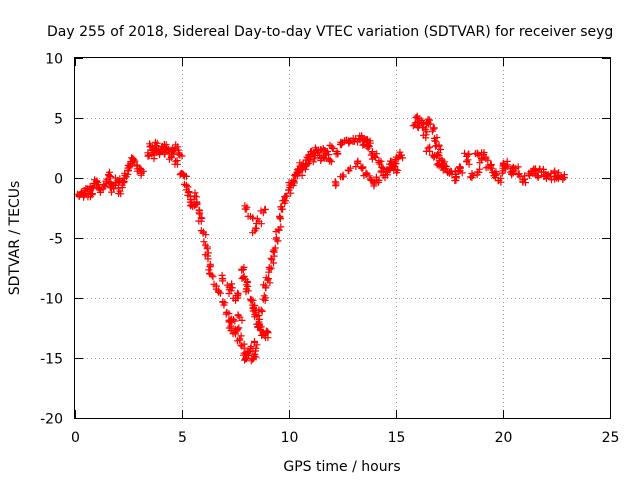 The width and height of the screenshot is (640, 480). I want to click on x-tick-label: 5, so click(182, 438).